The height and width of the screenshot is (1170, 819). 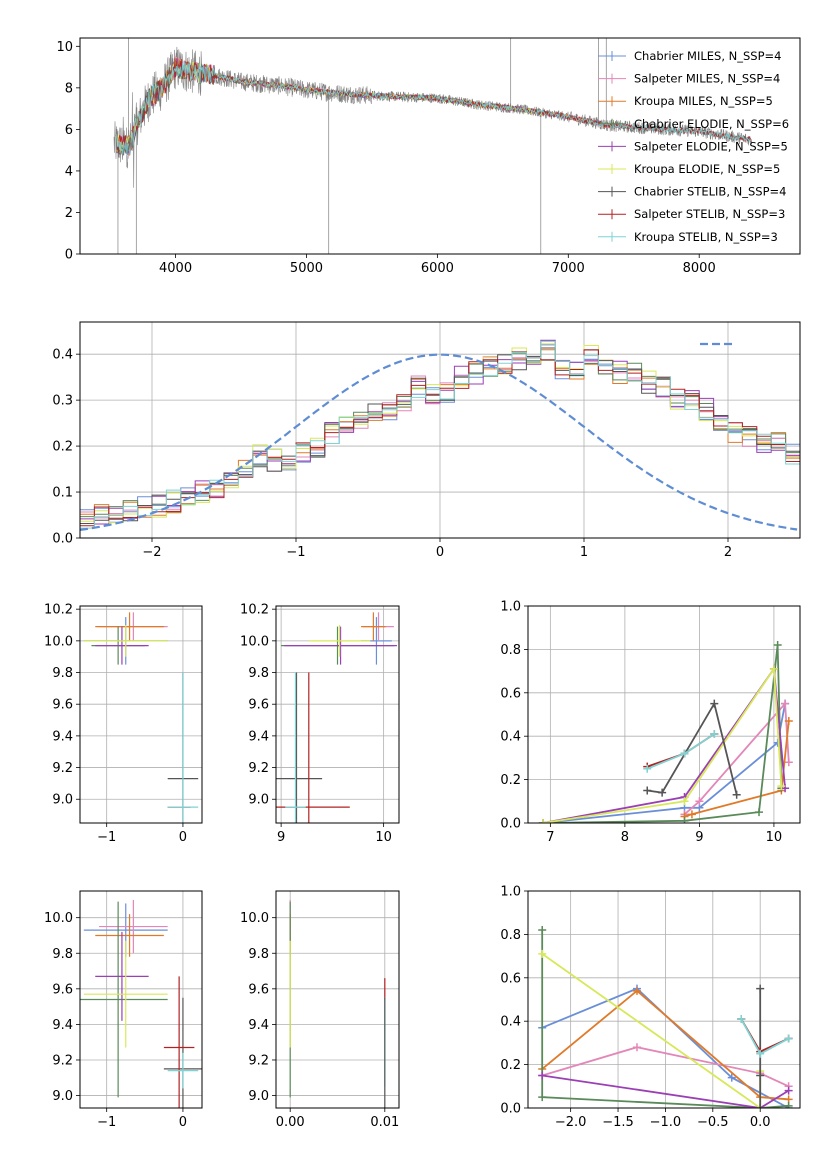 What do you see at coordinates (510, 1022) in the screenshot?
I see `y-tick-label: 0.4` at bounding box center [510, 1022].